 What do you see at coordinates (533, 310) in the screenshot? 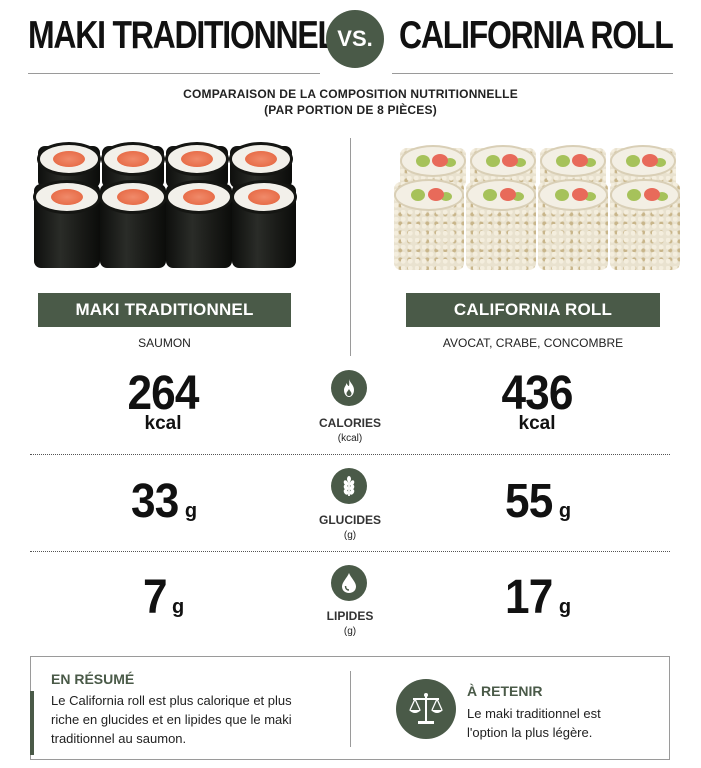
I see `right-label-bar: CALIFORNIA ROLL` at bounding box center [533, 310].